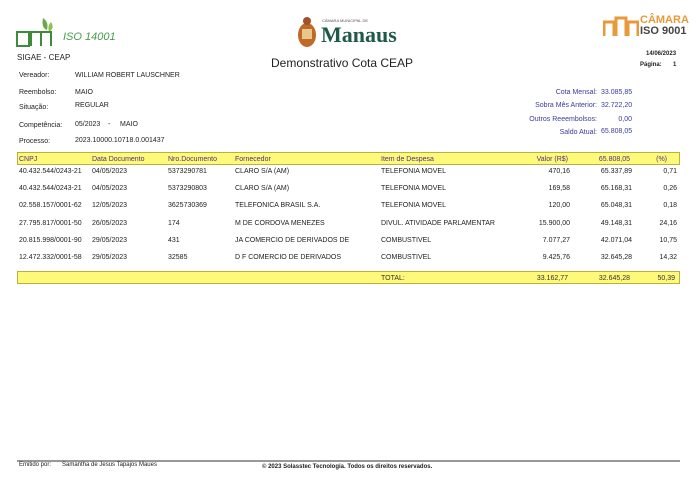  What do you see at coordinates (616, 257) in the screenshot?
I see `table-cell: 32.645,28` at bounding box center [616, 257].